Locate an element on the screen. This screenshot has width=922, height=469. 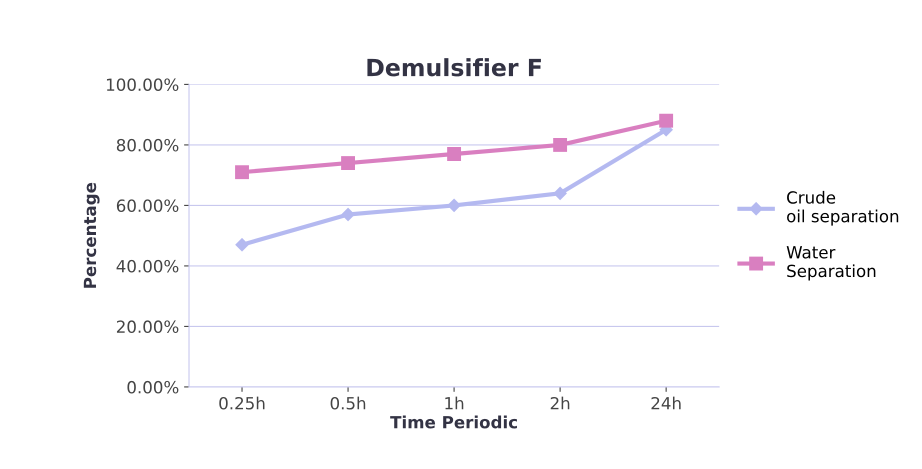
x-tick-label: 1h is located at coordinates (454, 403).